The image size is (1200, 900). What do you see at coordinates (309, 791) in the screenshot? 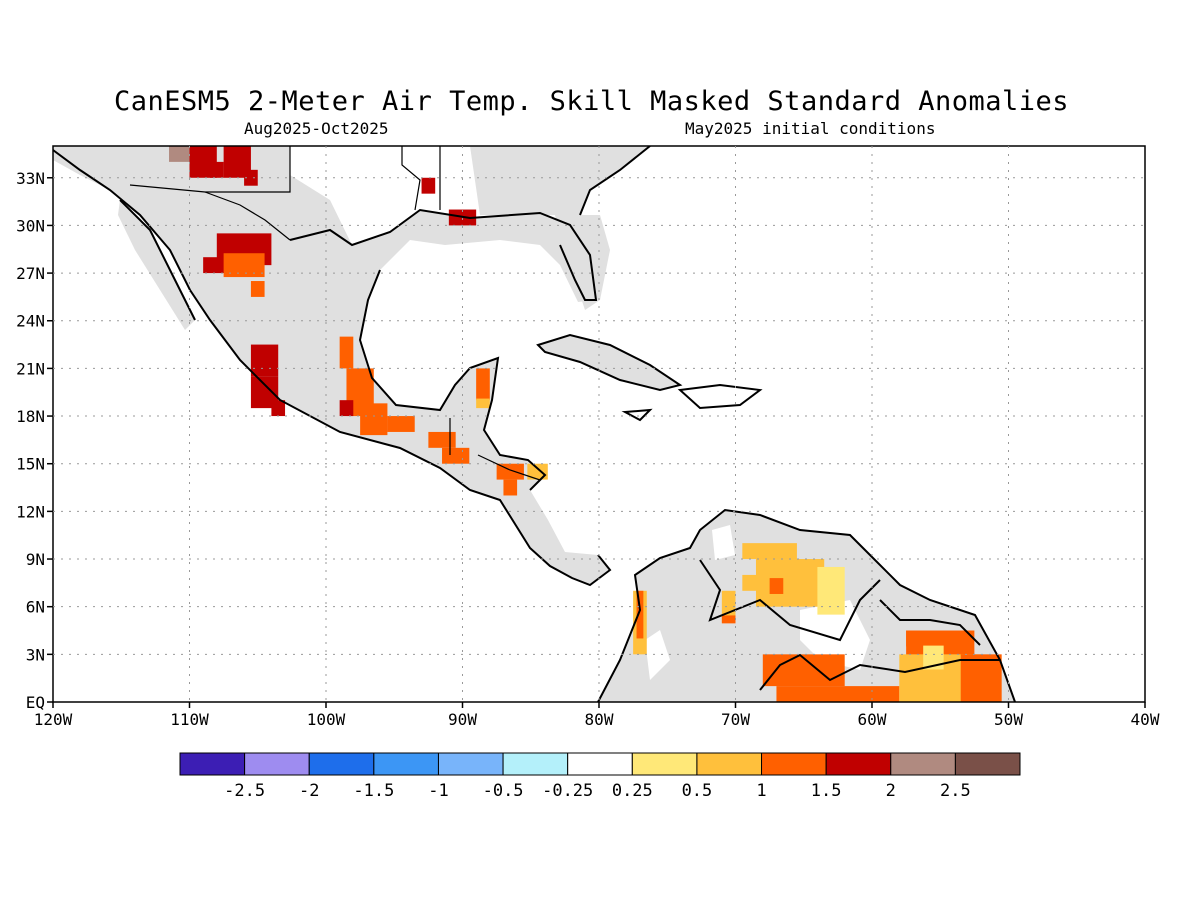
I see `colorbar-label: -2` at bounding box center [309, 791].